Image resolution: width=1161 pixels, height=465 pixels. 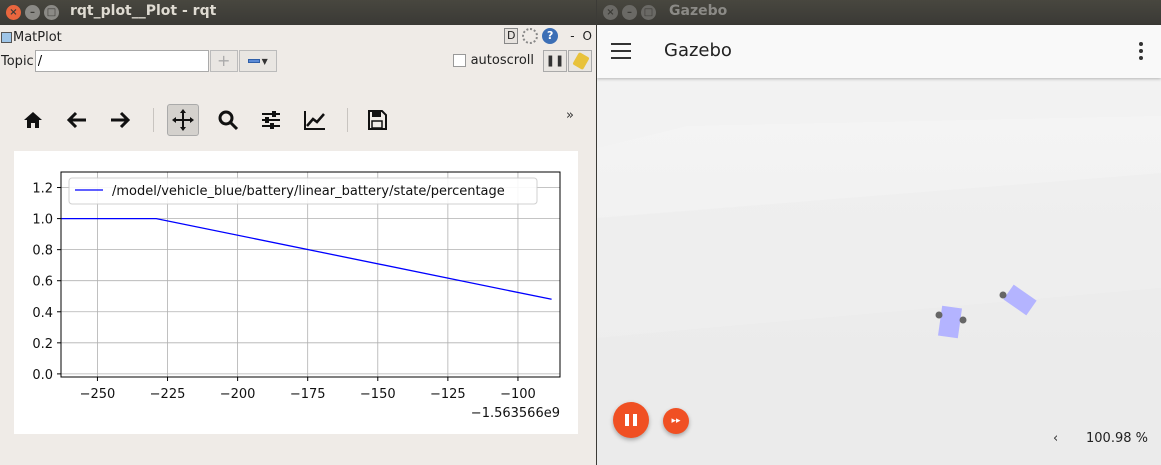 I want to click on arrow-right-icon, so click(x=121, y=120).